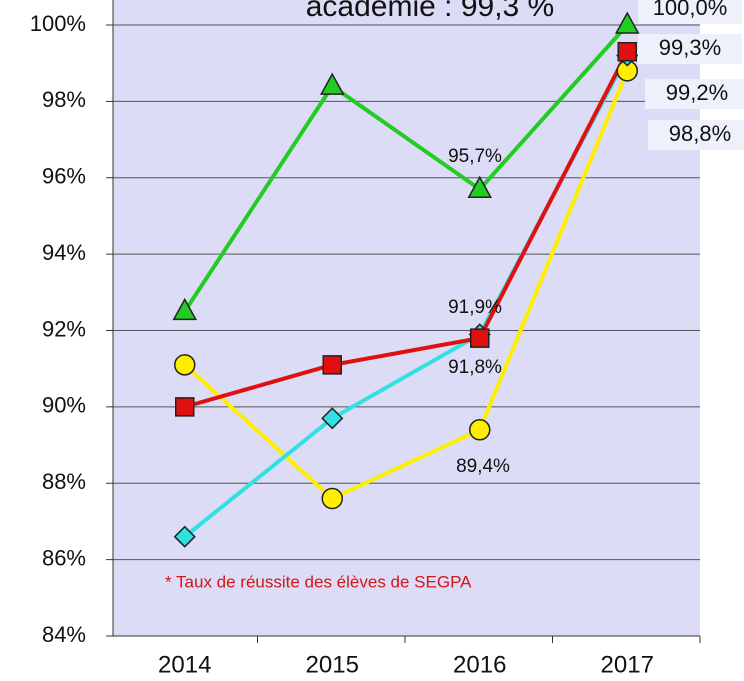  Describe the element at coordinates (697, 92) in the screenshot. I see `data-label: 99,2%` at that location.